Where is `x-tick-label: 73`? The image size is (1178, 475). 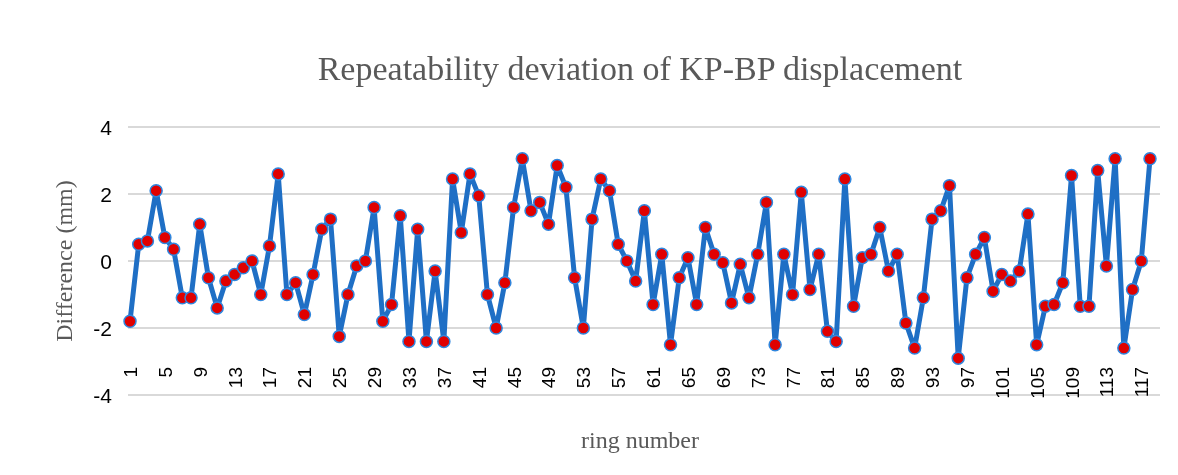 x-tick-label: 73 is located at coordinates (758, 378).